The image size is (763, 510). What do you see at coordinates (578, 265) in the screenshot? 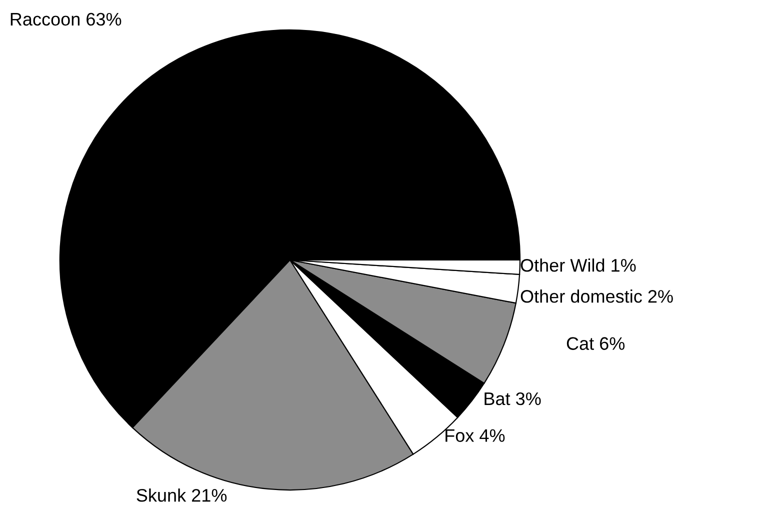
I see `slice-label: Other Wild 1%` at bounding box center [578, 265].